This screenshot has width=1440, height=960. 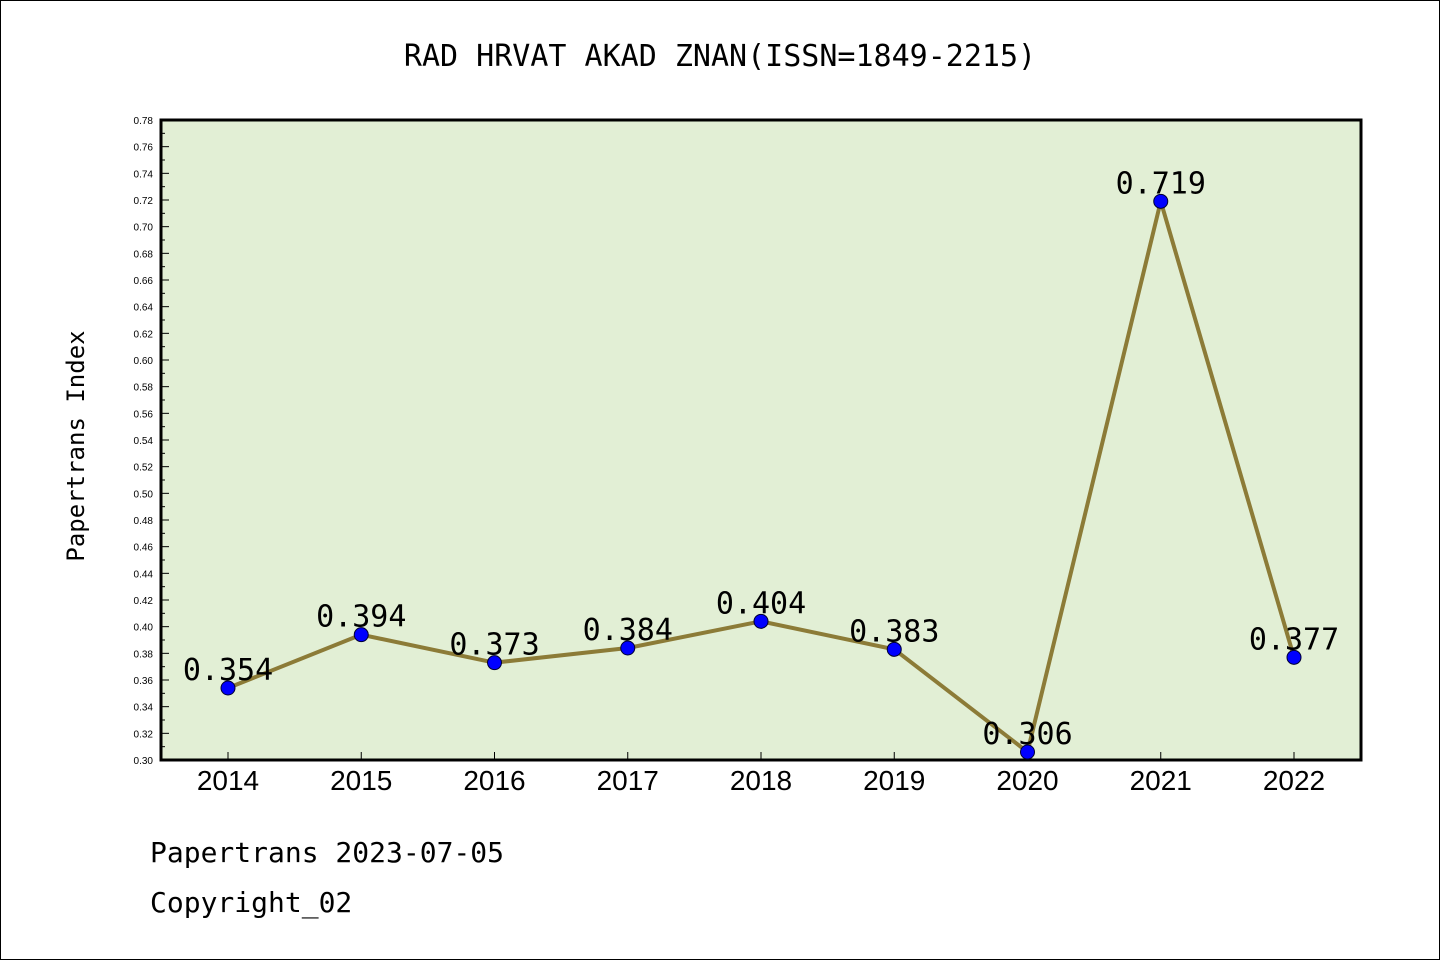 I want to click on x-axis: 2014 2015 2016 2017 2018 2019 2020 2021 2022, so click(x=761, y=774).